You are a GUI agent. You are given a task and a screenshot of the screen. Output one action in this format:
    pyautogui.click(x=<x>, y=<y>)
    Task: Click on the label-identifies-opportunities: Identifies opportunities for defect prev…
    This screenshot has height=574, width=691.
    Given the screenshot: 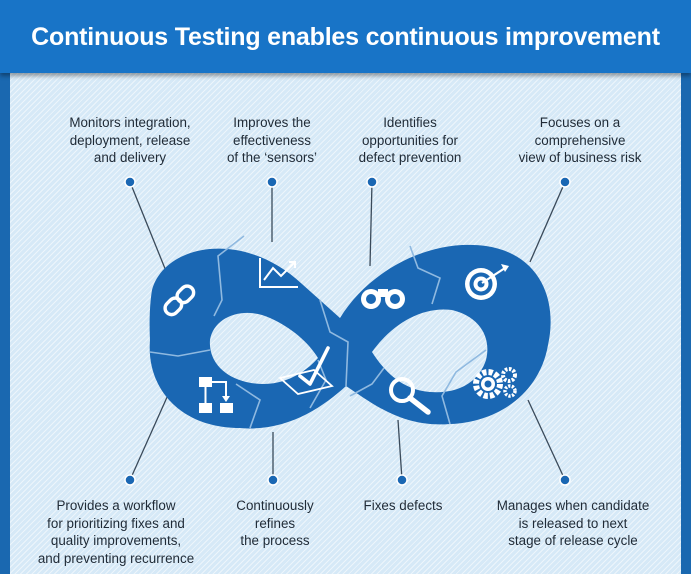 What is the action you would take?
    pyautogui.click(x=410, y=140)
    